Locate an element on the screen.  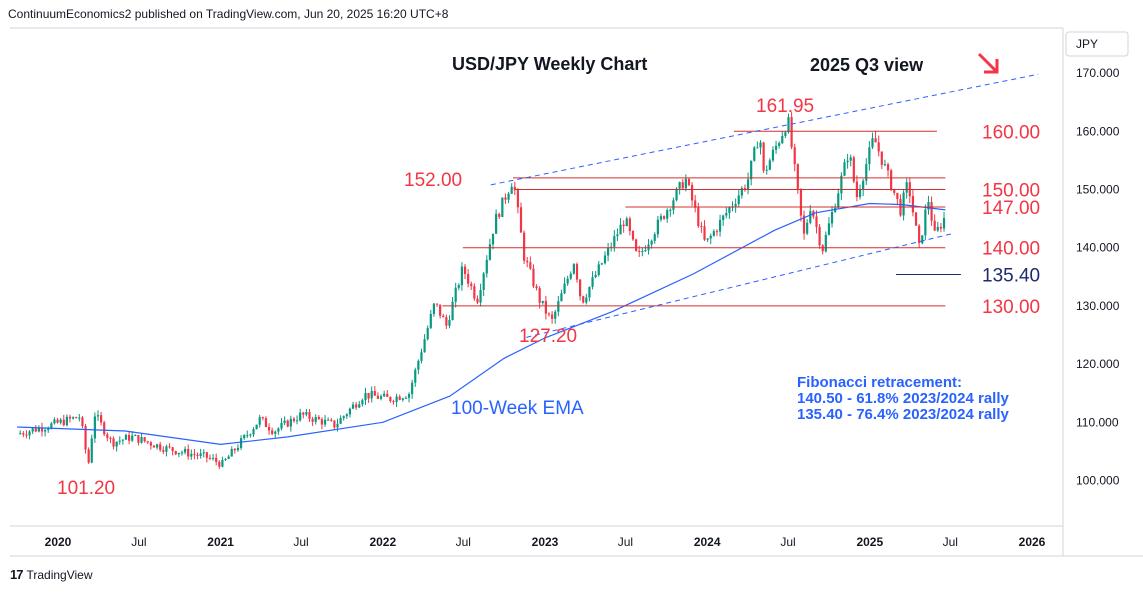
chart-title: USD/JPY Weekly Chart is located at coordinates (549, 64).